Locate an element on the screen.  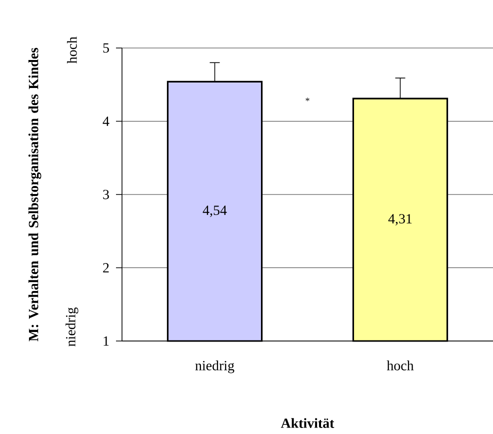
y-tick-label: 1 is located at coordinates (106, 341).